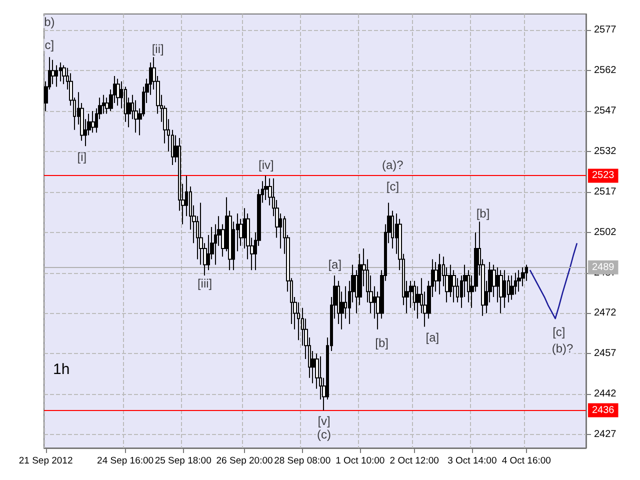 The width and height of the screenshot is (640, 480). I want to click on x-tick-label: 25 Sep 18:00, so click(183, 461).